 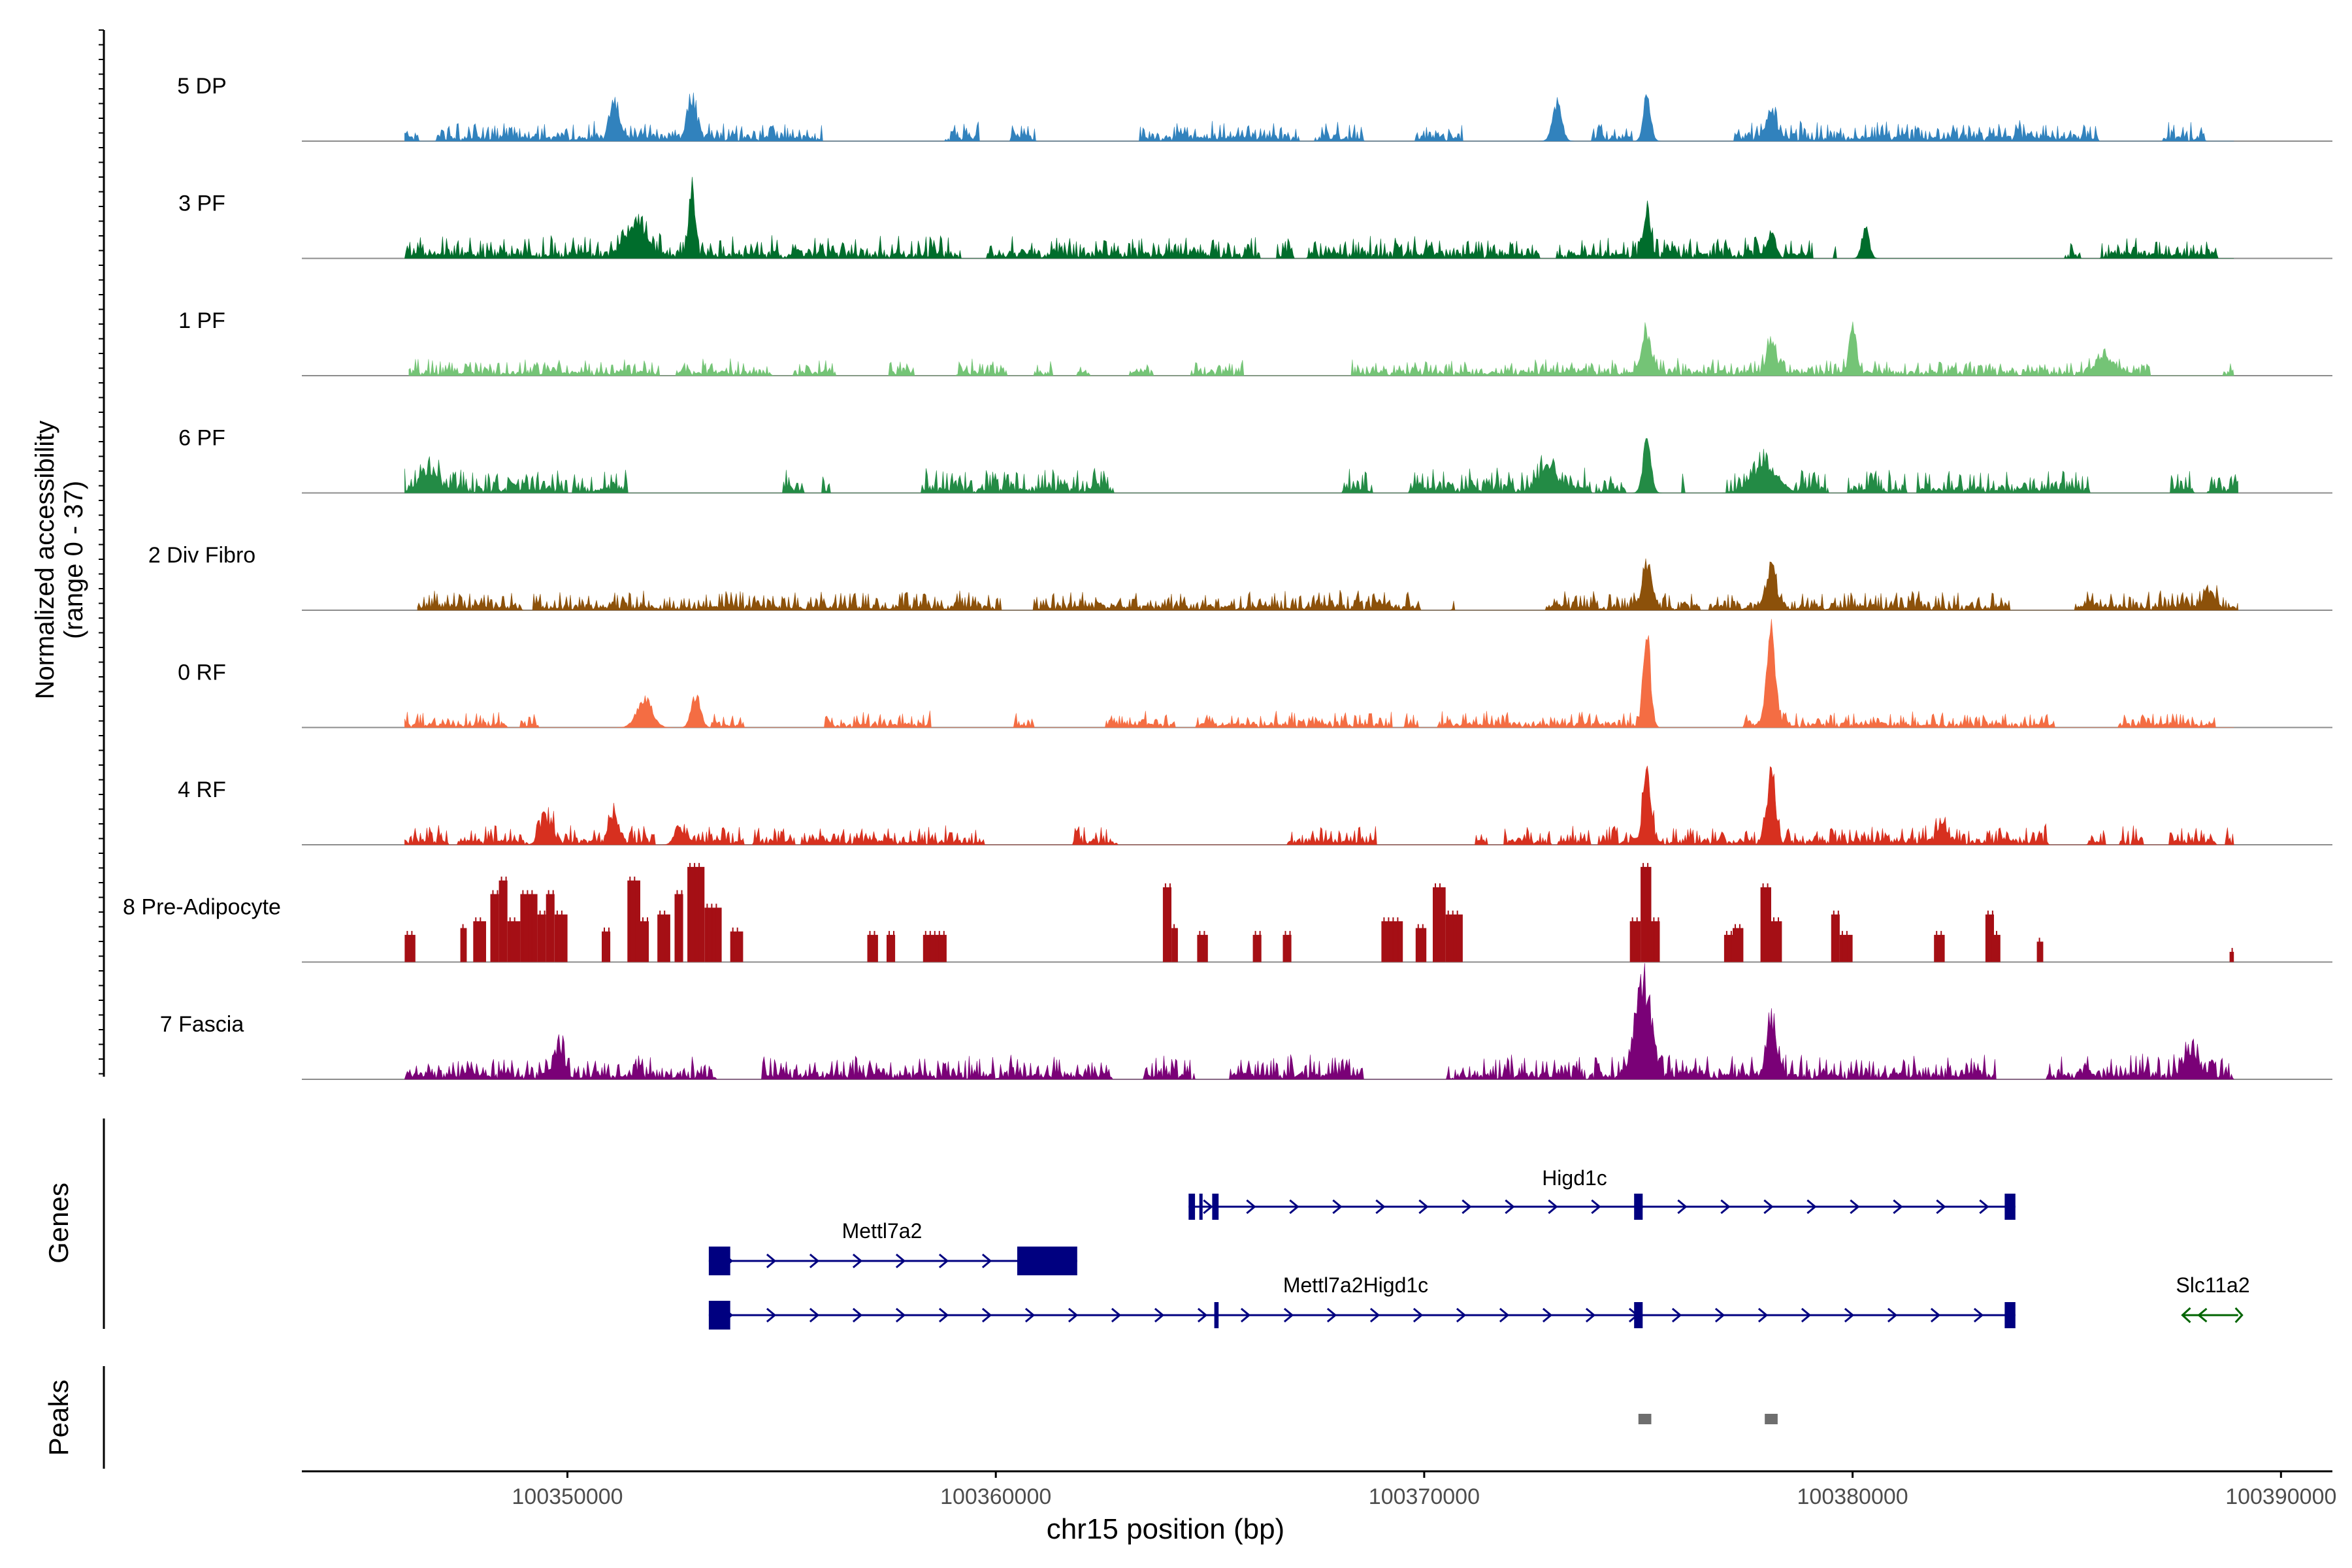 I want to click on track-9: 7 Fascia, so click(x=1246, y=1021).